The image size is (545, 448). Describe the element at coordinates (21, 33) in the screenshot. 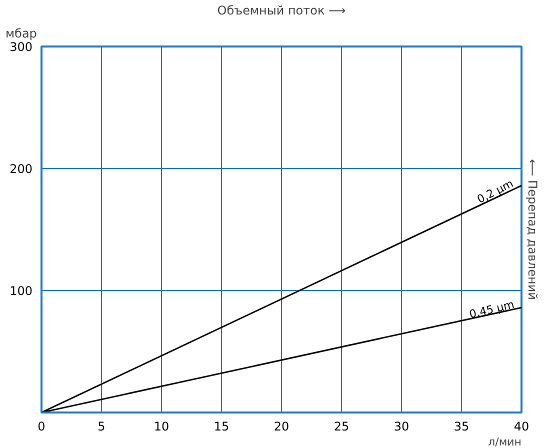

I see `y-axis-title: мбар` at that location.